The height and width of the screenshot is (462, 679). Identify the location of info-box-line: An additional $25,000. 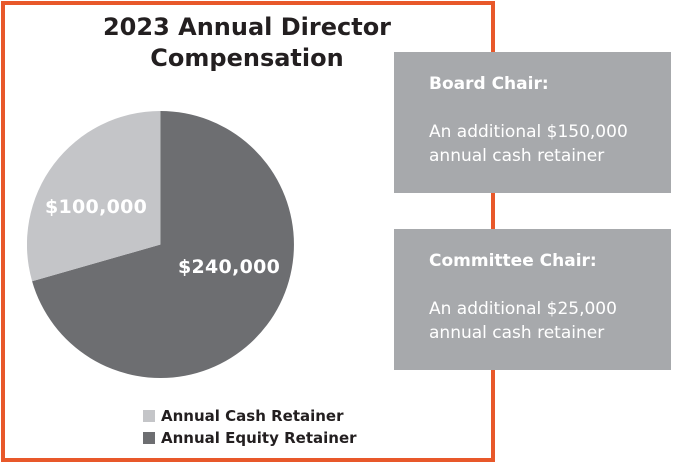
(523, 309).